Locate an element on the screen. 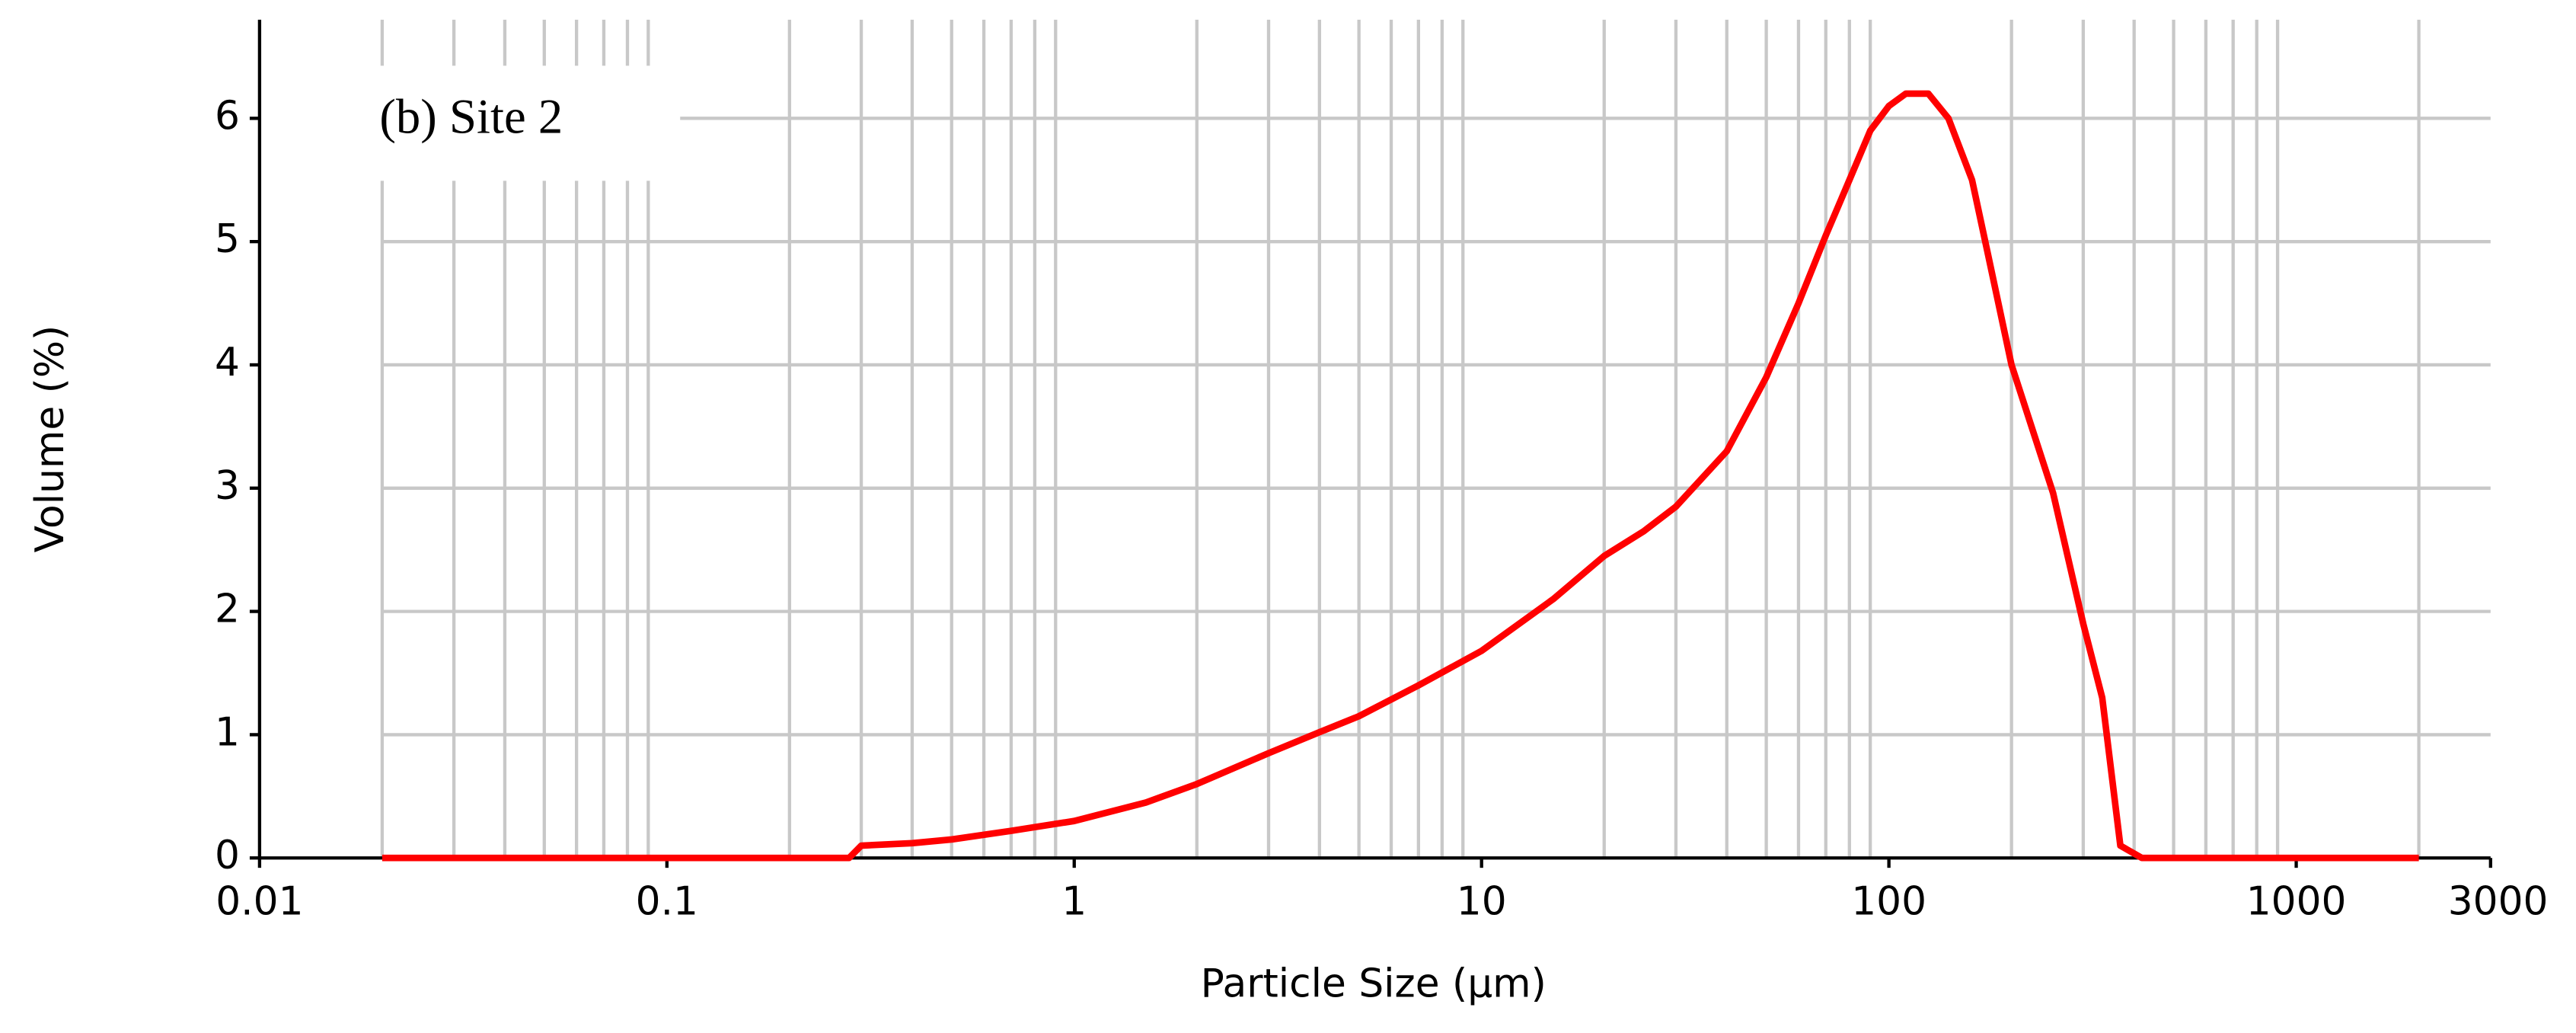 The image size is (2576, 1033). x-tick-label: 0.1 is located at coordinates (667, 902).